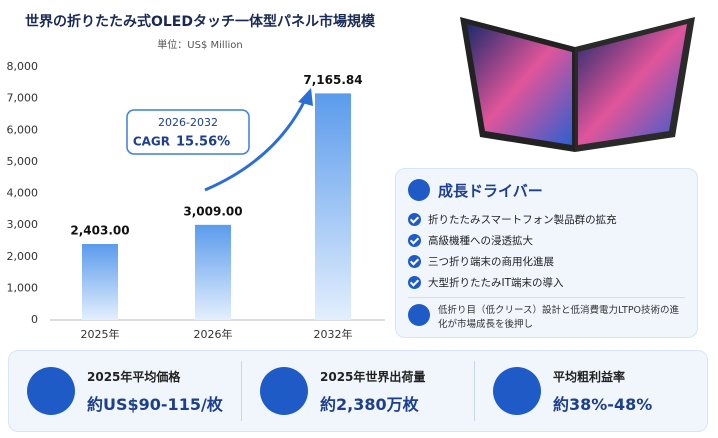  What do you see at coordinates (369, 404) in the screenshot?
I see `stat-value: 約2,380万枚` at bounding box center [369, 404].